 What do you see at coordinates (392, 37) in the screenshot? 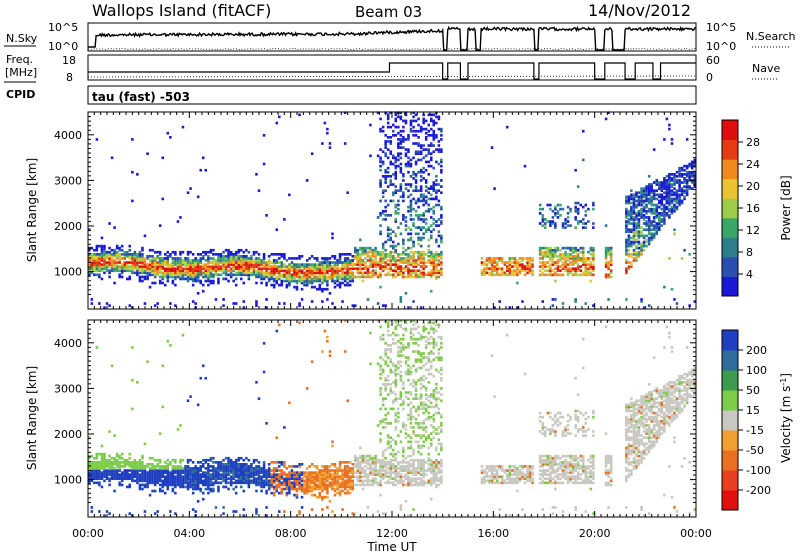
I see `nsky-strip-frame` at bounding box center [392, 37].